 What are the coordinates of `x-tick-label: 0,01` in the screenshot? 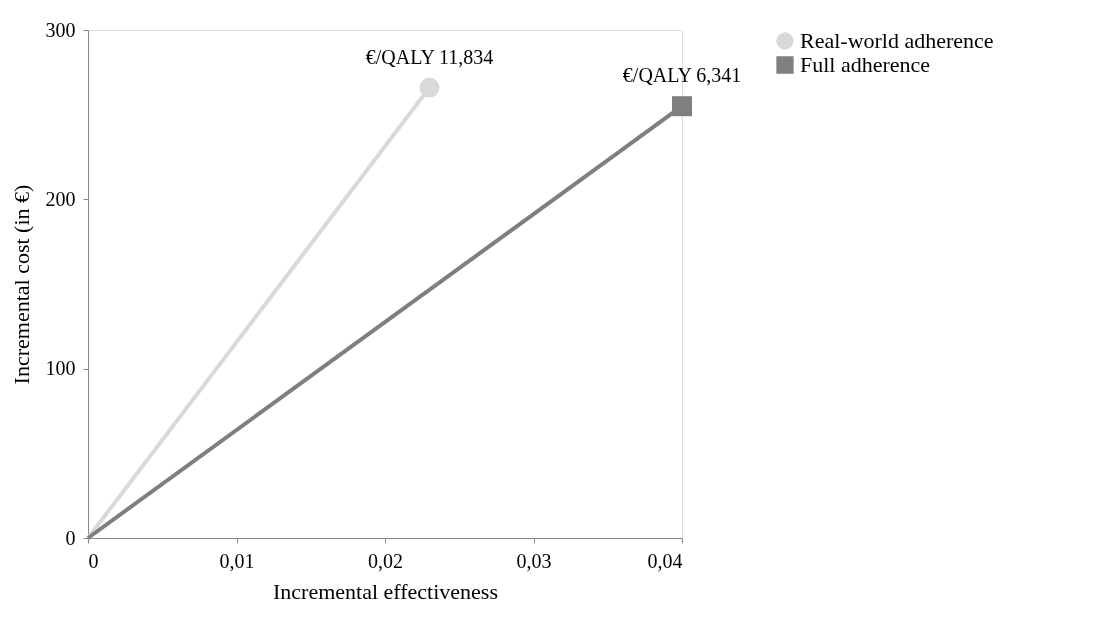 It's located at (237, 560).